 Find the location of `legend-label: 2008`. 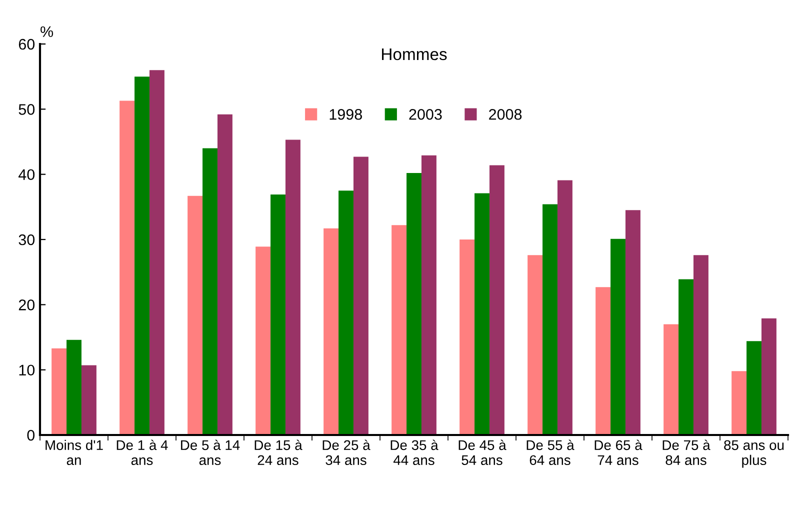

legend-label: 2008 is located at coordinates (505, 114).